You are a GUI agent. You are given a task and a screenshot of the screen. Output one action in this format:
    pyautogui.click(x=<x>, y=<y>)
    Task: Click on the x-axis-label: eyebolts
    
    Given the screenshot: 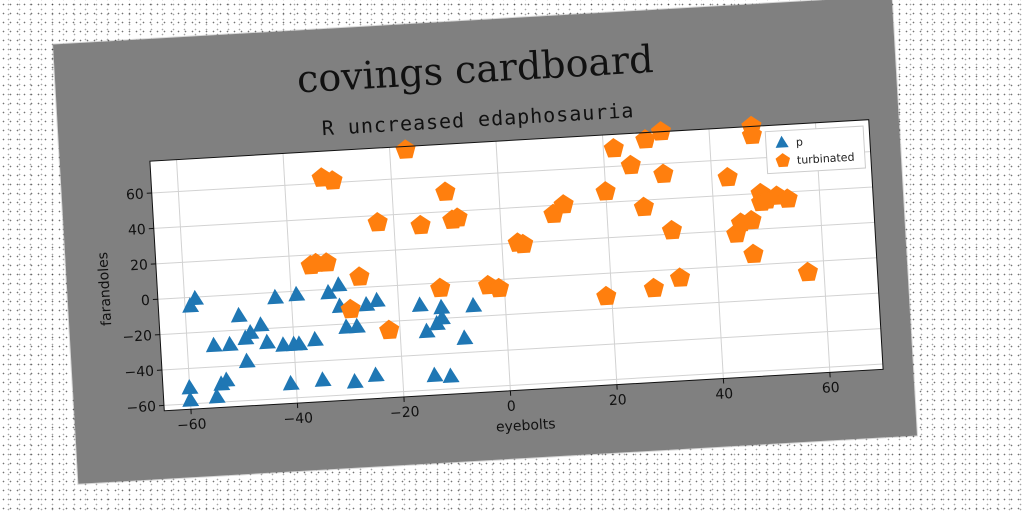 What is the action you would take?
    pyautogui.click(x=526, y=425)
    